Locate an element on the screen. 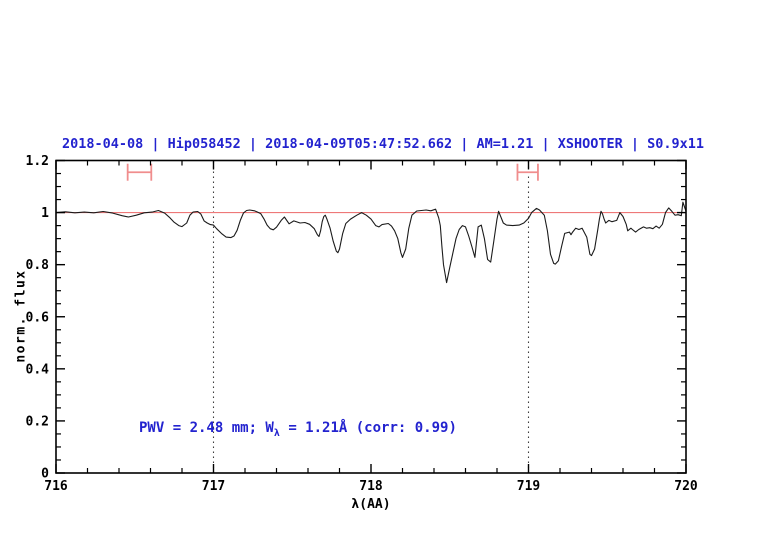 Image resolution: width=782 pixels, height=542 pixels. lambda-subscript: λ is located at coordinates (276, 433).